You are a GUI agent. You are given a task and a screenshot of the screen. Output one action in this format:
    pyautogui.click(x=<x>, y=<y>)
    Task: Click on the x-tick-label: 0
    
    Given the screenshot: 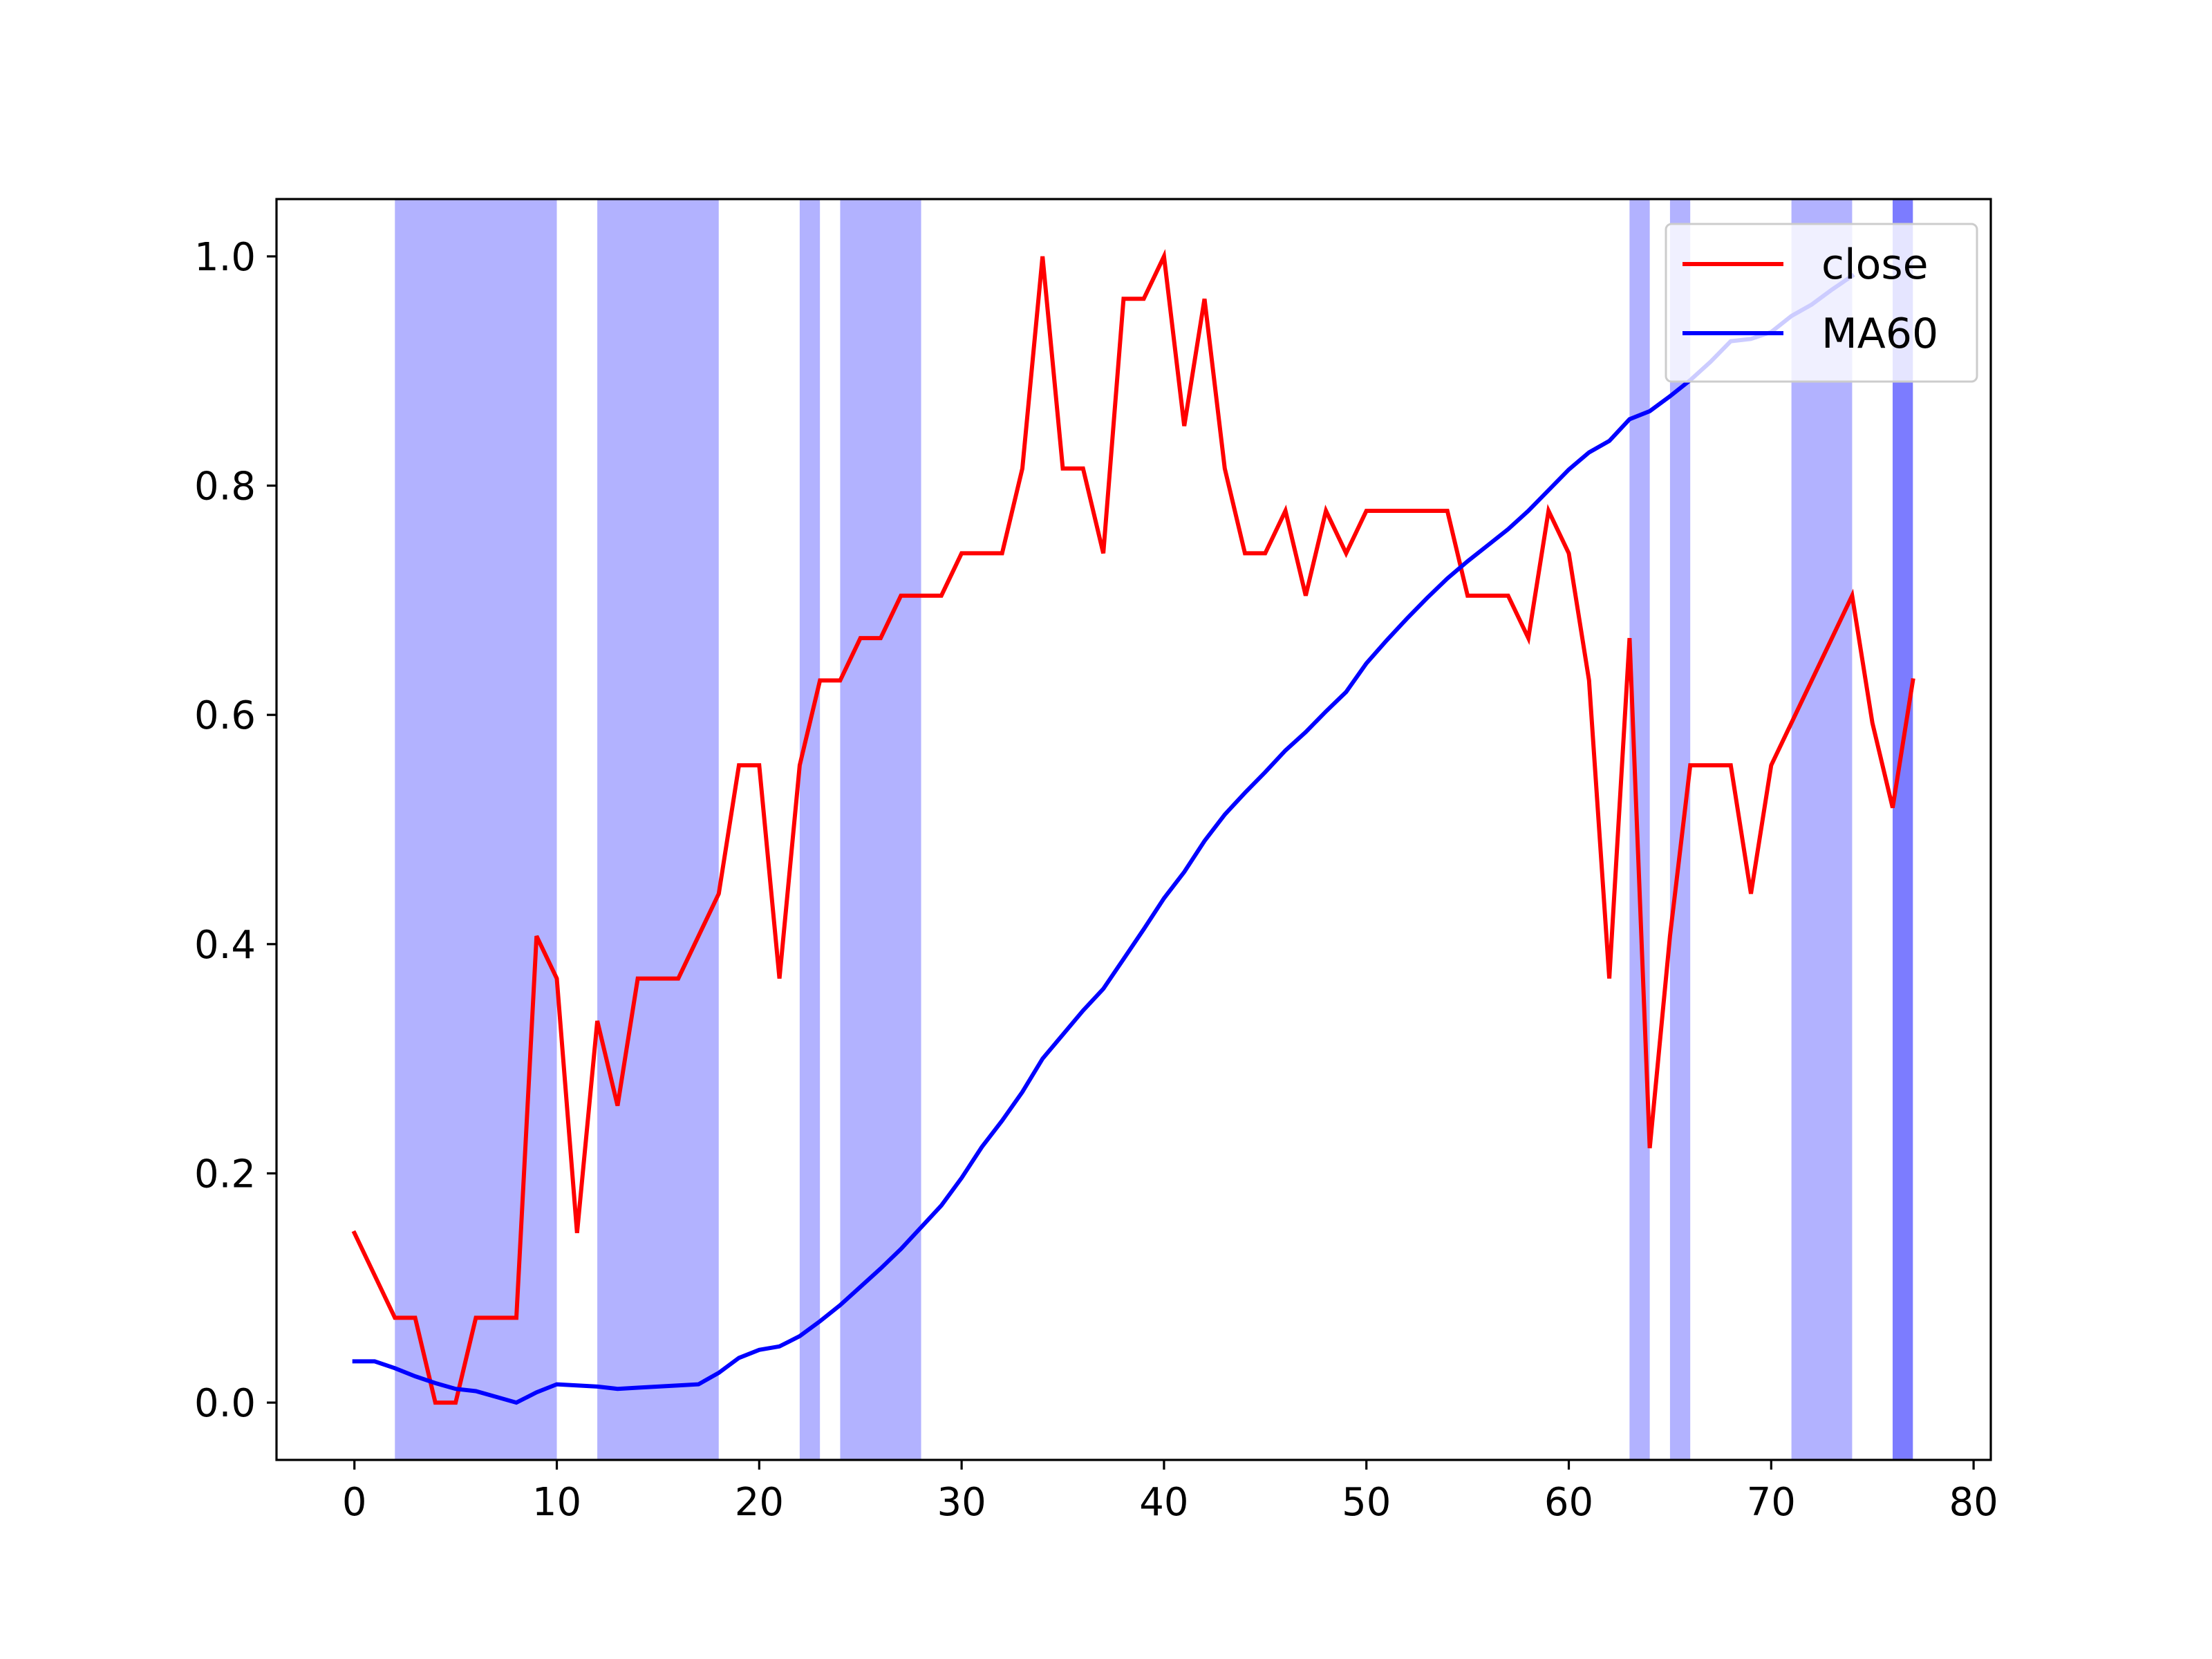 What is the action you would take?
    pyautogui.click(x=354, y=1502)
    